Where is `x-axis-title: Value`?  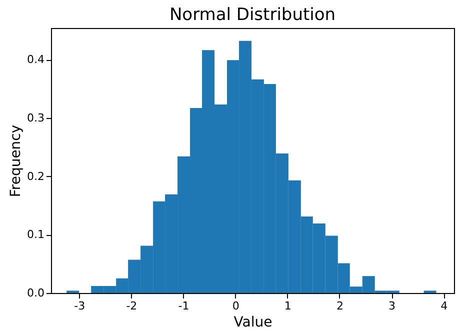 x-axis-title: Value is located at coordinates (253, 322).